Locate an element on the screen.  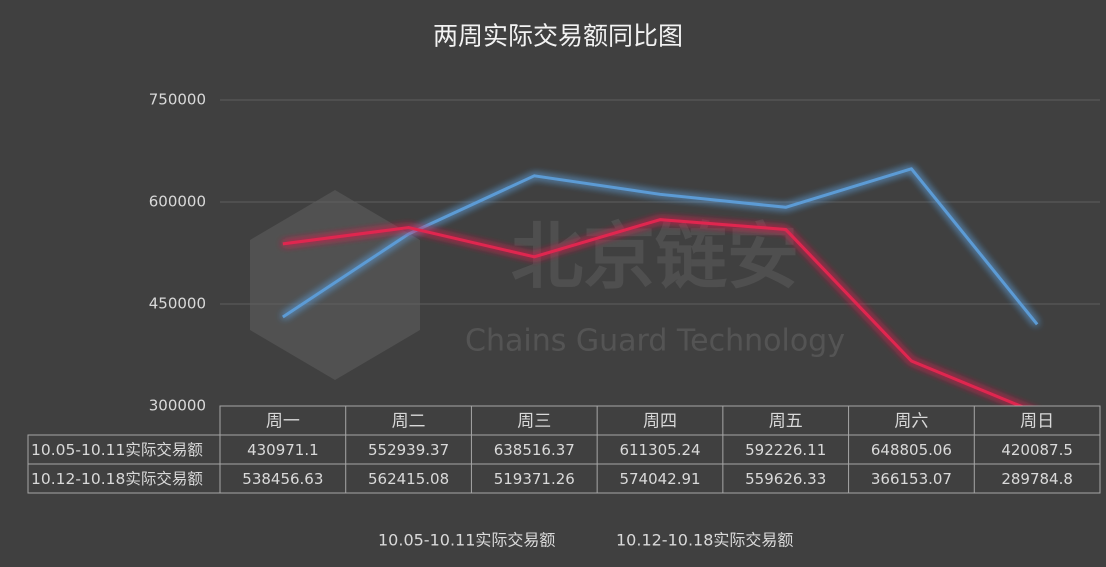
table-row is located at coordinates (564, 478).